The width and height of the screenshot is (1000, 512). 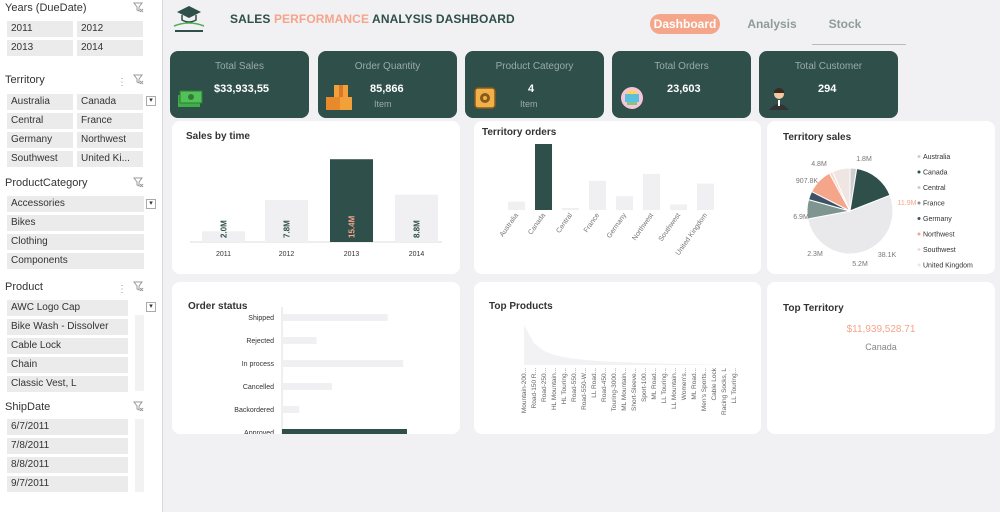 I want to click on slicer-item-2012: 2012, so click(x=110, y=29).